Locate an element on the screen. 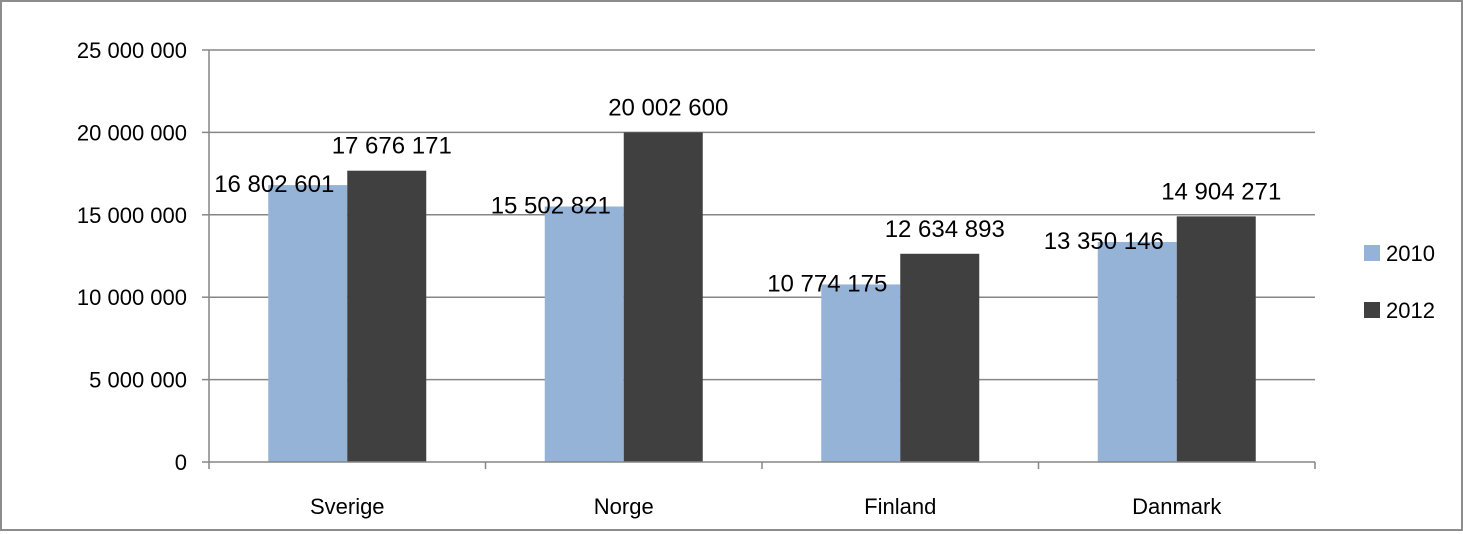 The width and height of the screenshot is (1463, 534). y-tick-label: 0 is located at coordinates (181, 462).